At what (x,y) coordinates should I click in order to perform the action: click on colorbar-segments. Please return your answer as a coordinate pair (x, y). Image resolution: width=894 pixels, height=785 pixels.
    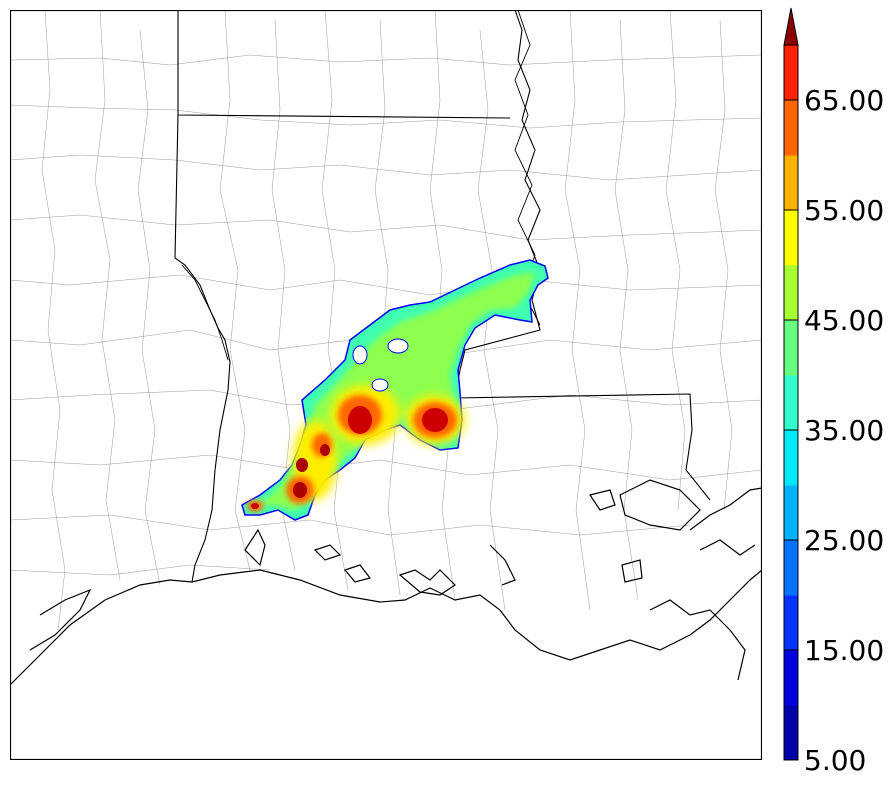
    Looking at the image, I should click on (791, 403).